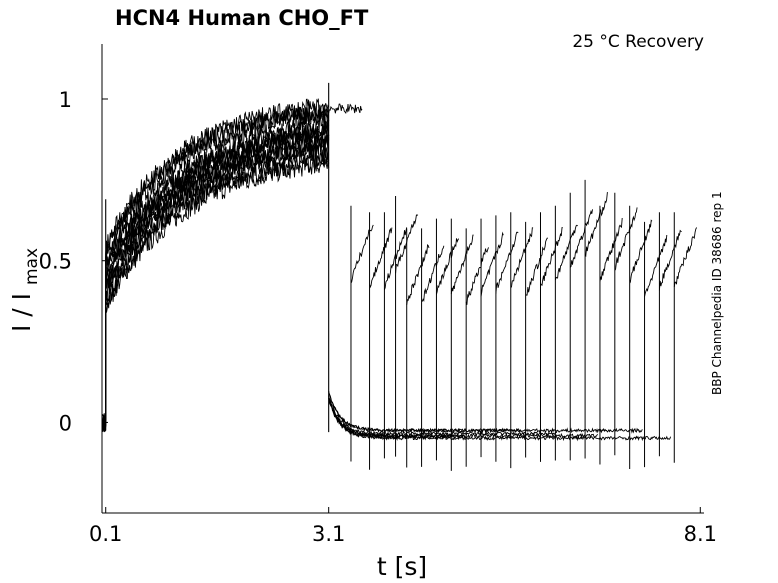  I want to click on y-tick-label: 1, so click(65, 100).